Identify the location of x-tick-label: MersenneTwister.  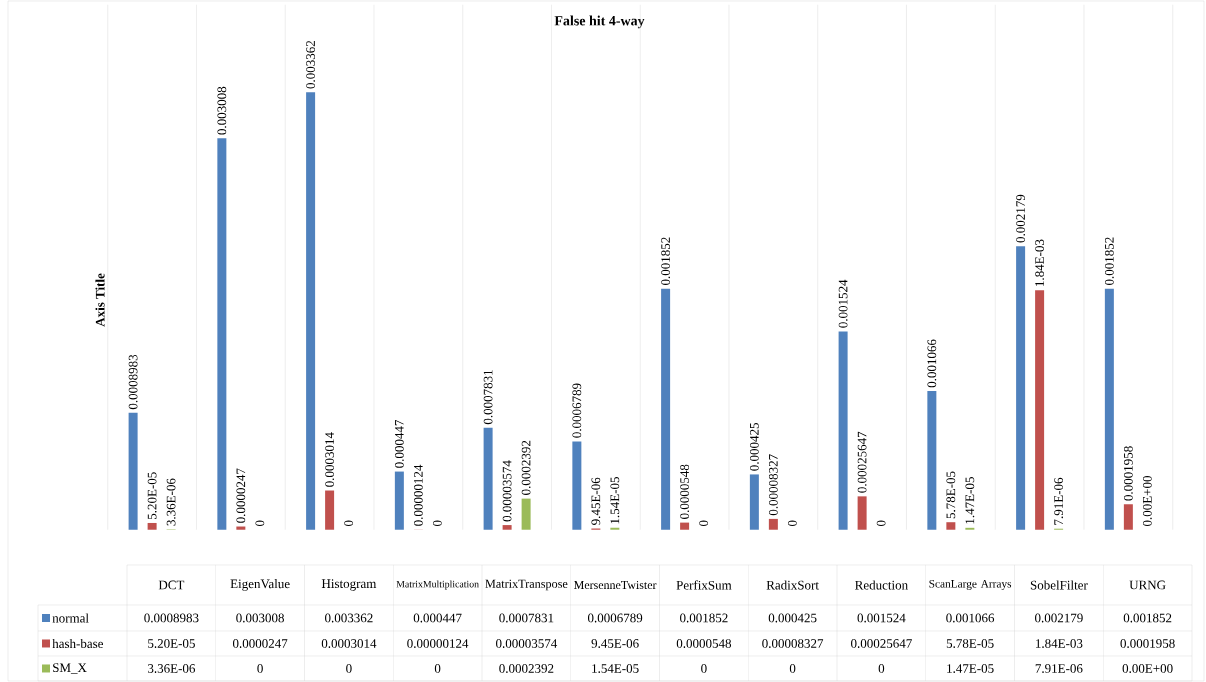
(615, 584).